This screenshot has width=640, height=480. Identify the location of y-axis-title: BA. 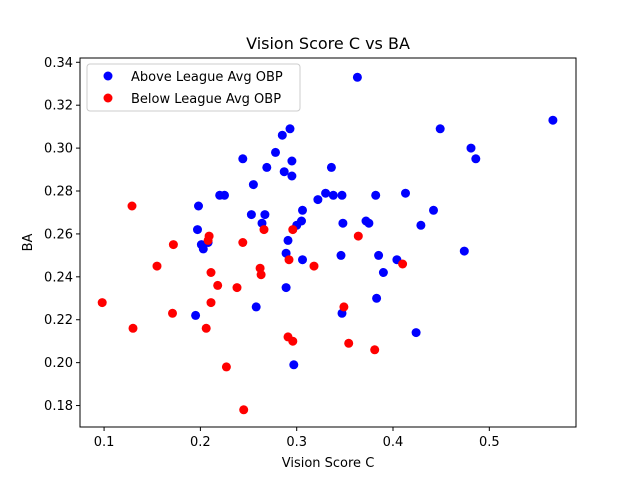
(28, 242).